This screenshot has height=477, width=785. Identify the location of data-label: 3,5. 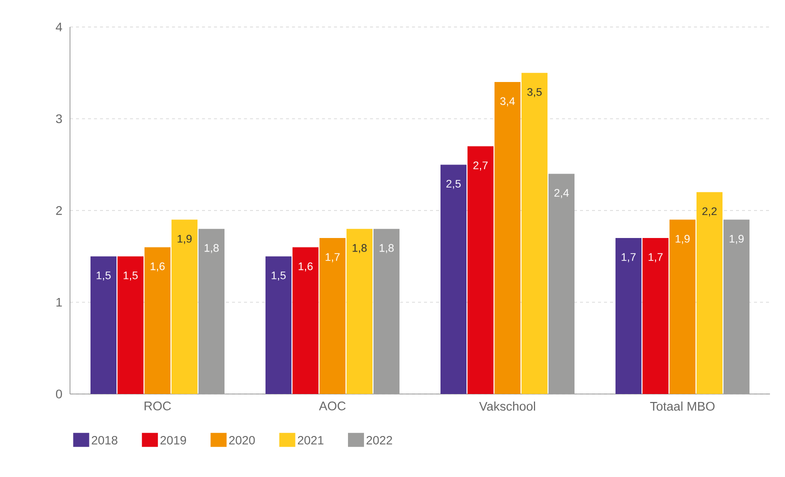
(534, 93).